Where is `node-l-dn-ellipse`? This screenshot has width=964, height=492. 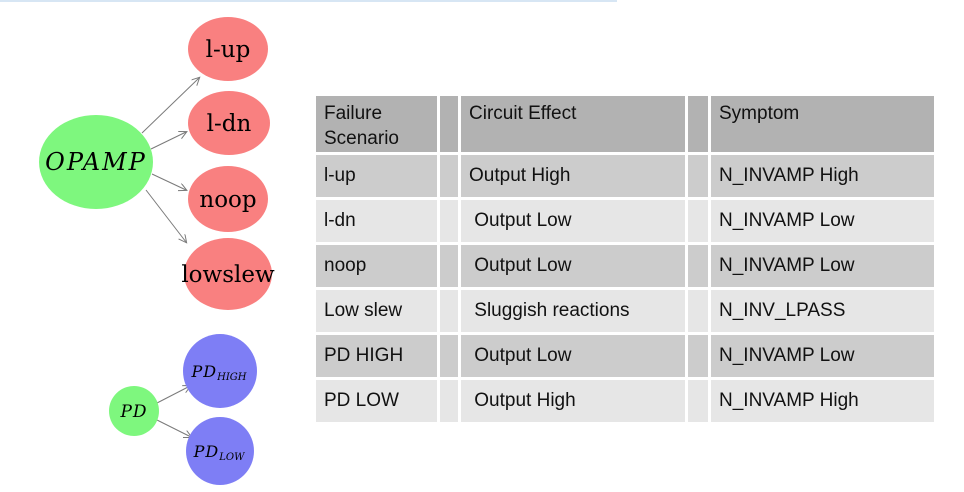 node-l-dn-ellipse is located at coordinates (229, 123).